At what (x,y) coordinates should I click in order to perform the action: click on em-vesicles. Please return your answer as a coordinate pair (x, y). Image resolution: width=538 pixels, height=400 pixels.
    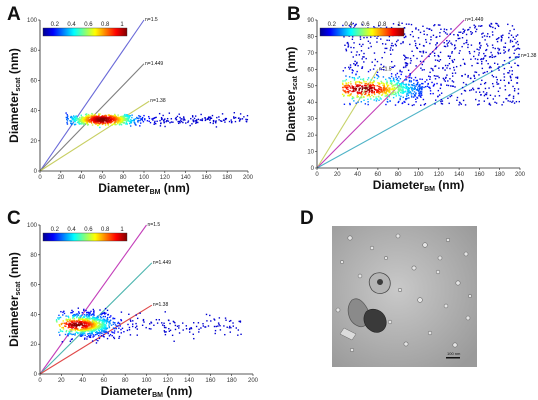
    Looking at the image, I should click on (403, 292).